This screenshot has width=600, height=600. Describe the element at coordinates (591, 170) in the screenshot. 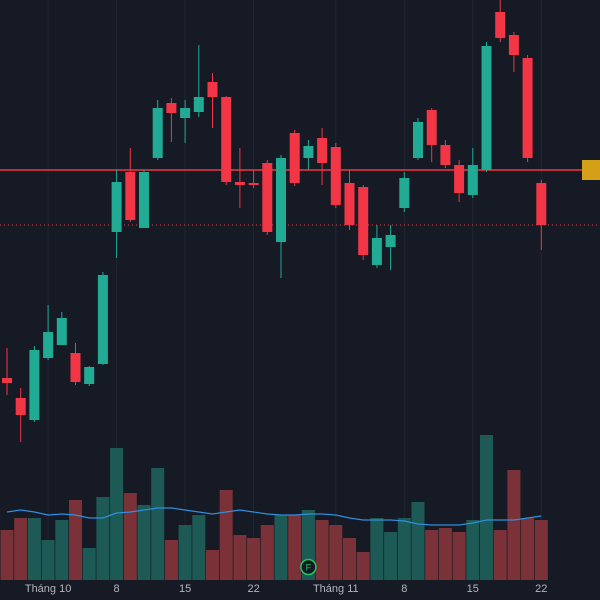

I see `price-tag` at that location.